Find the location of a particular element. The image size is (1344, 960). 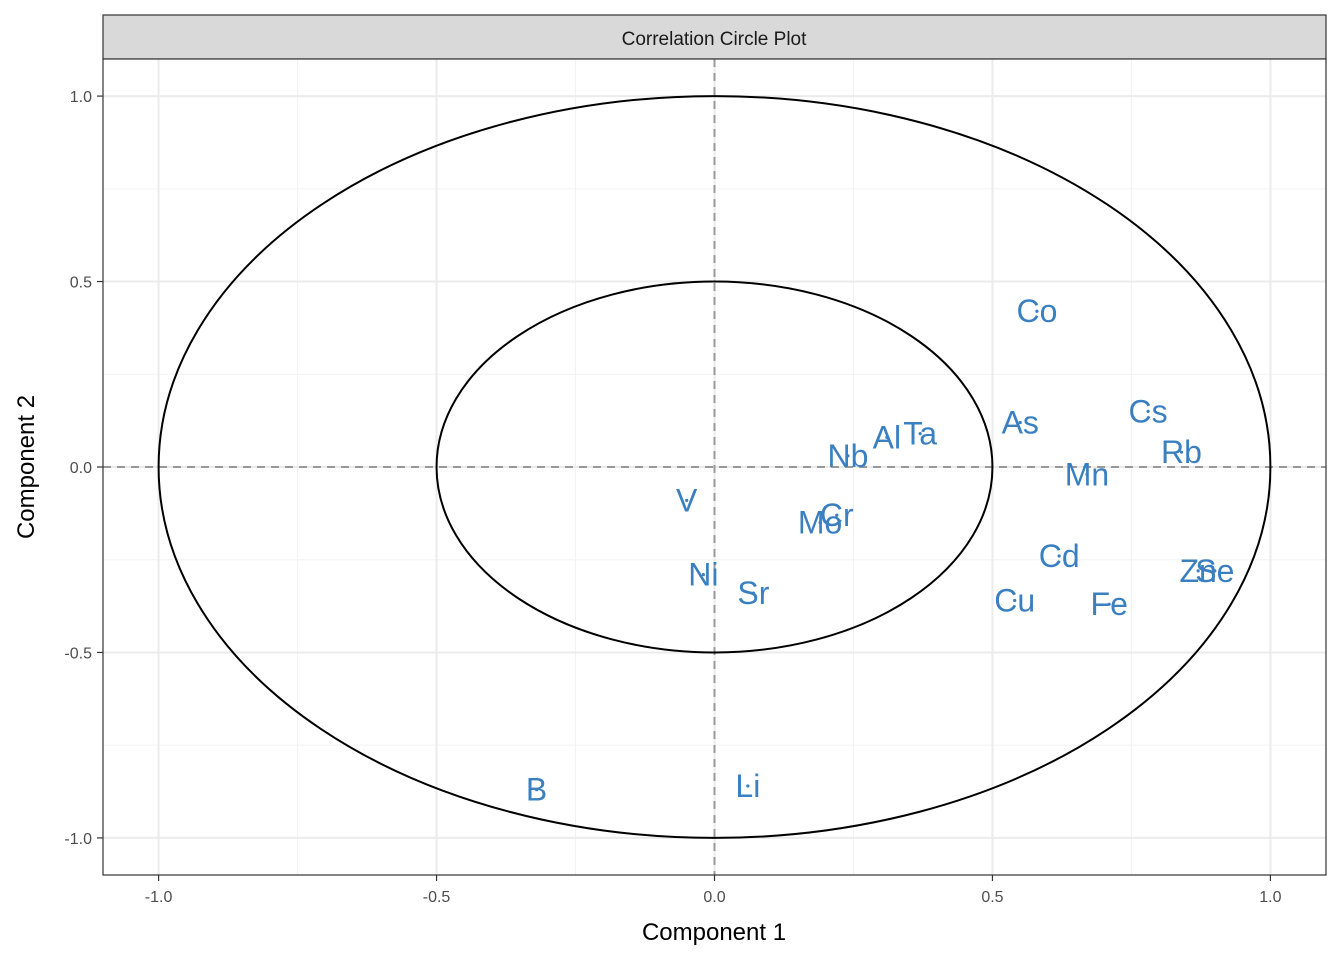

variable-point: Cs is located at coordinates (1148, 411).